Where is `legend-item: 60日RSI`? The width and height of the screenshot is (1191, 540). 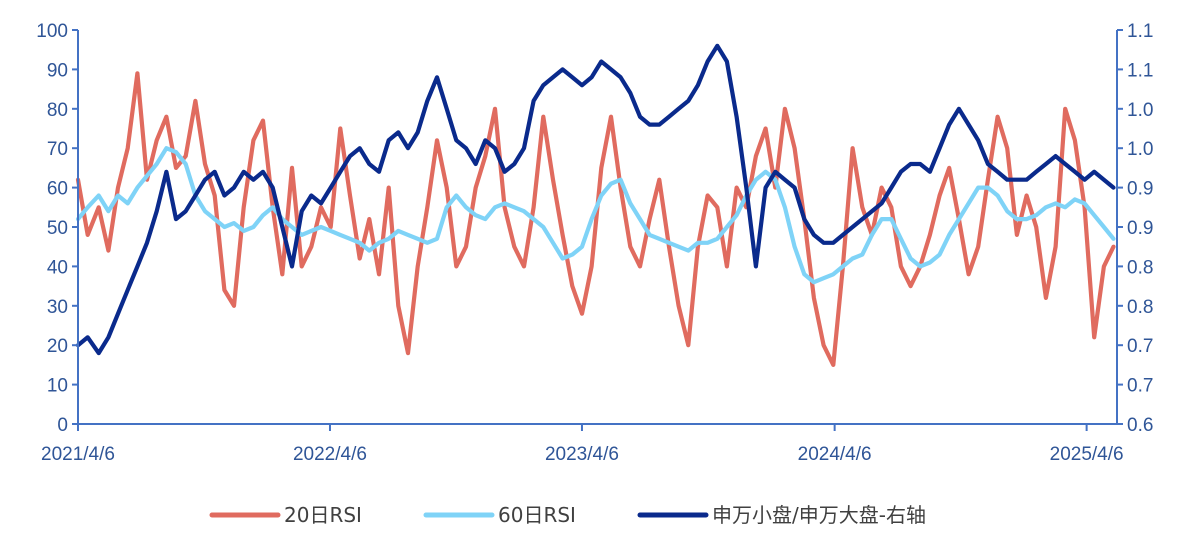
legend-item: 60日RSI is located at coordinates (499, 515).